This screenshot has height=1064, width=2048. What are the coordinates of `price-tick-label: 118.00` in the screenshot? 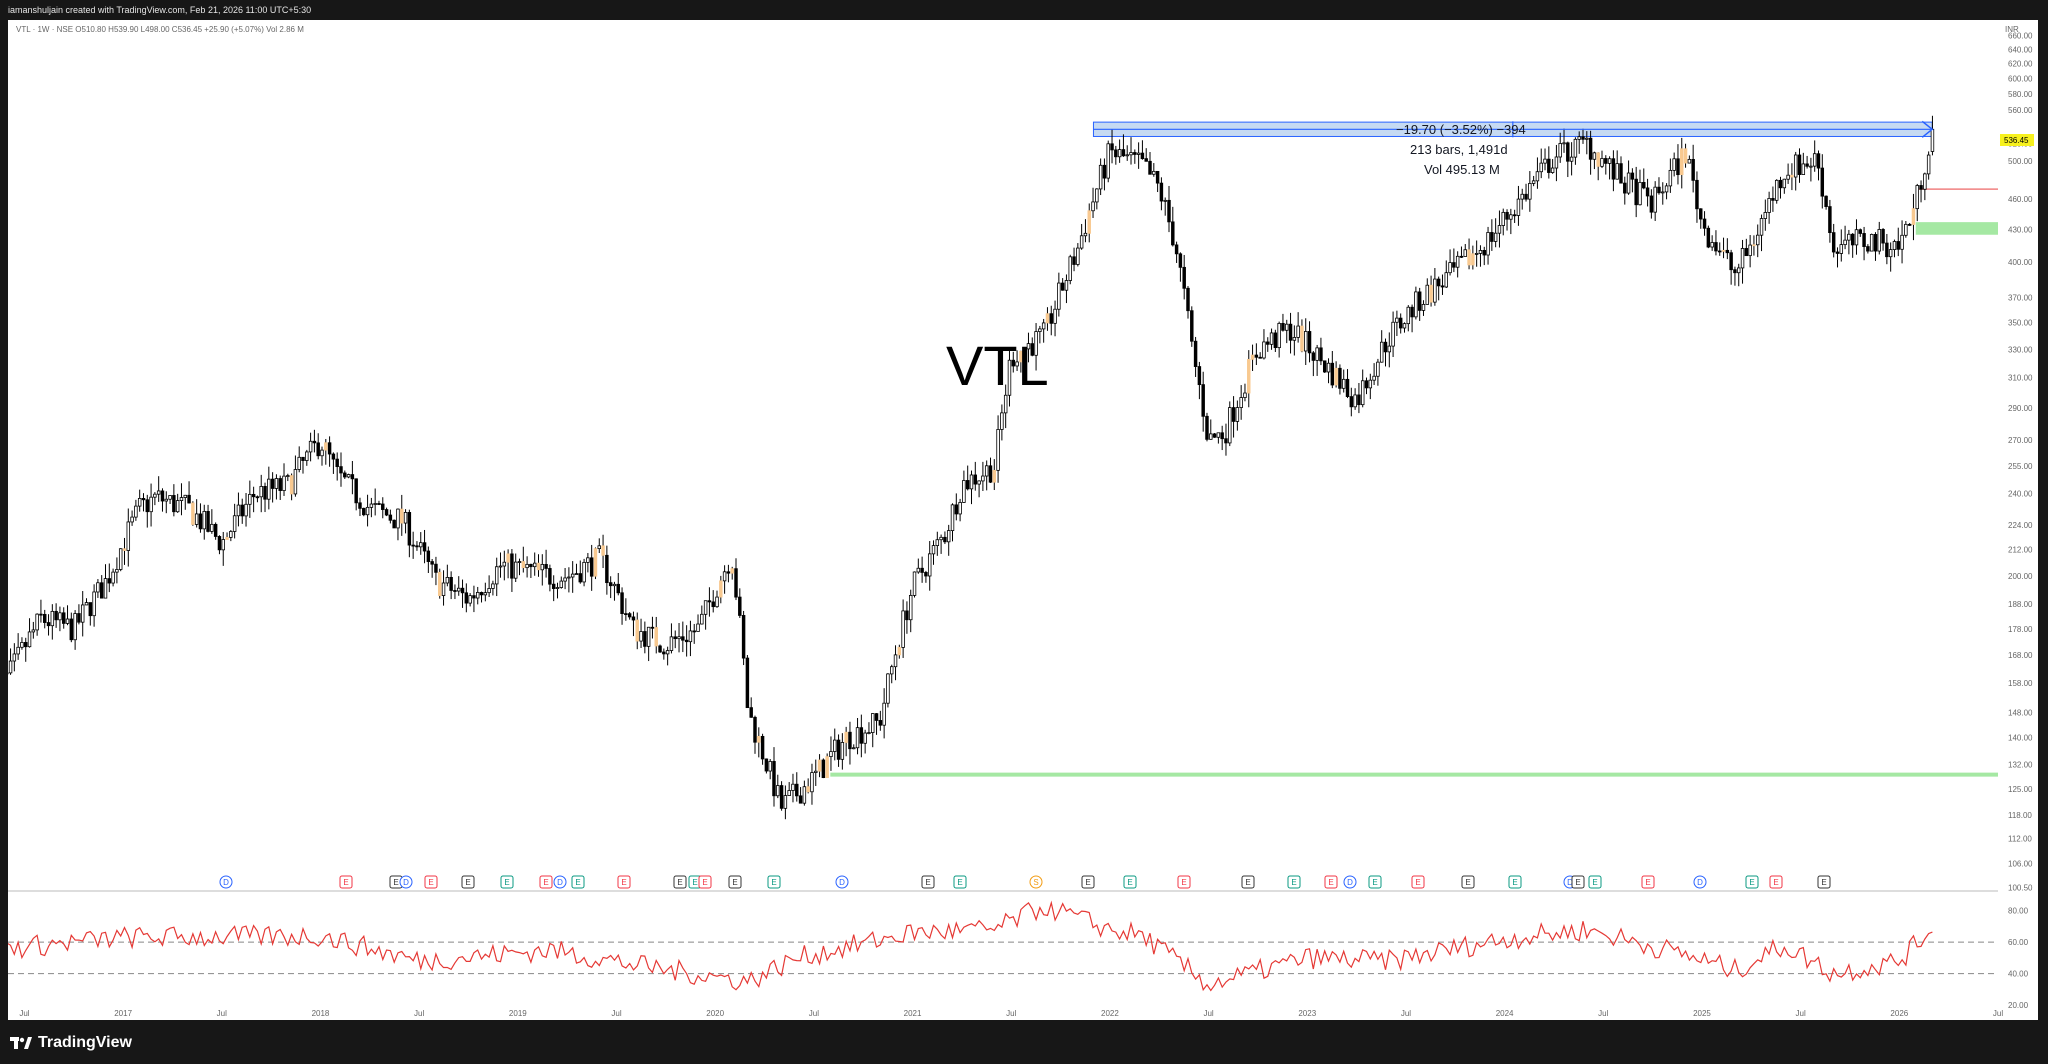 It's located at (2020, 815).